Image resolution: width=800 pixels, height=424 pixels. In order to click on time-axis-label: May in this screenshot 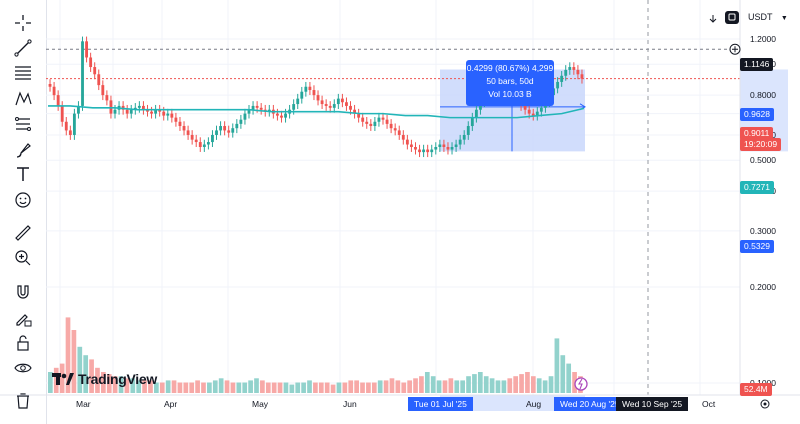, I will do `click(260, 404)`.